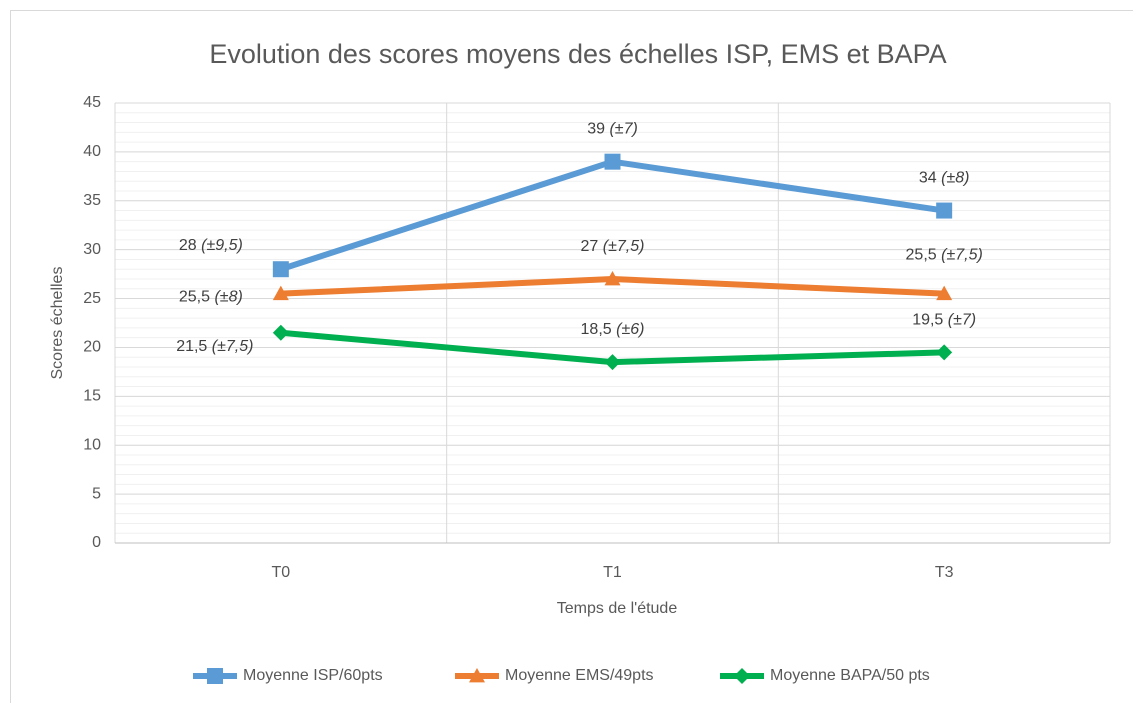 The image size is (1133, 703). I want to click on y-tick-label: 5, so click(96, 493).